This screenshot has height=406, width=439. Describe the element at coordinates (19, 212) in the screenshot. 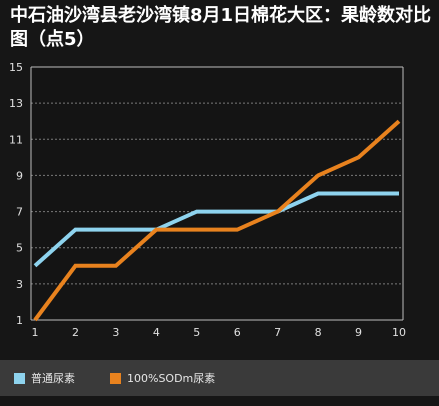

I see `y-tick-label-3: 7` at that location.